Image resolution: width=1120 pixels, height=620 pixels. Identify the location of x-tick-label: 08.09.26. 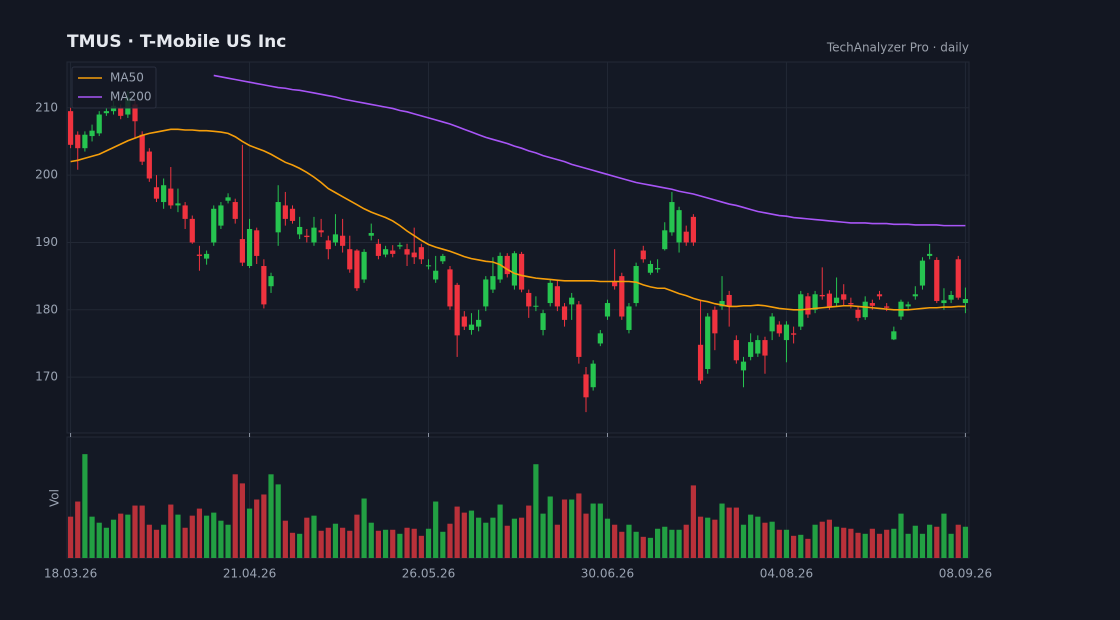
(965, 574).